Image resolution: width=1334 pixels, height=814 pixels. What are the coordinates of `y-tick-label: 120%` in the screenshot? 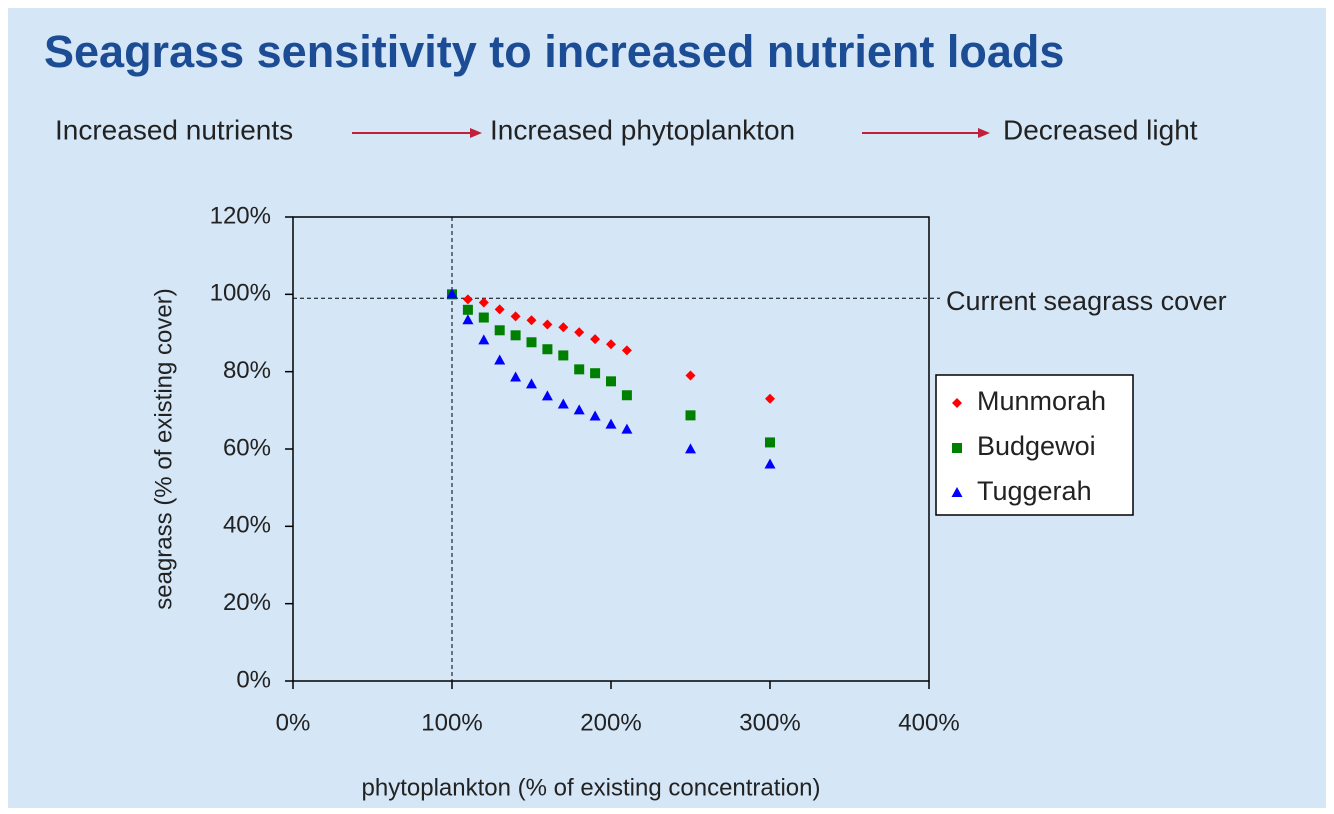 It's located at (240, 215).